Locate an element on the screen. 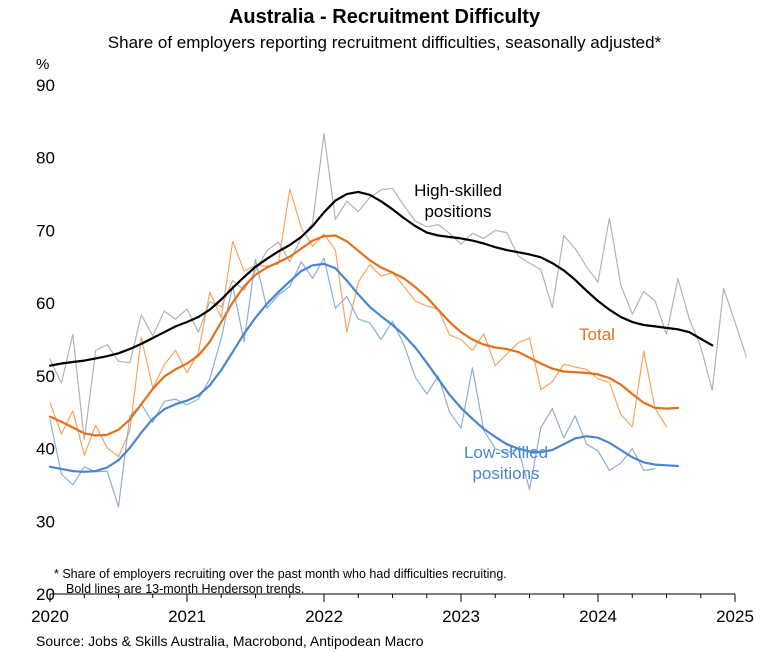 This screenshot has height=652, width=769. high-skilled-positions-annotation: High-skilled positions is located at coordinates (458, 201).